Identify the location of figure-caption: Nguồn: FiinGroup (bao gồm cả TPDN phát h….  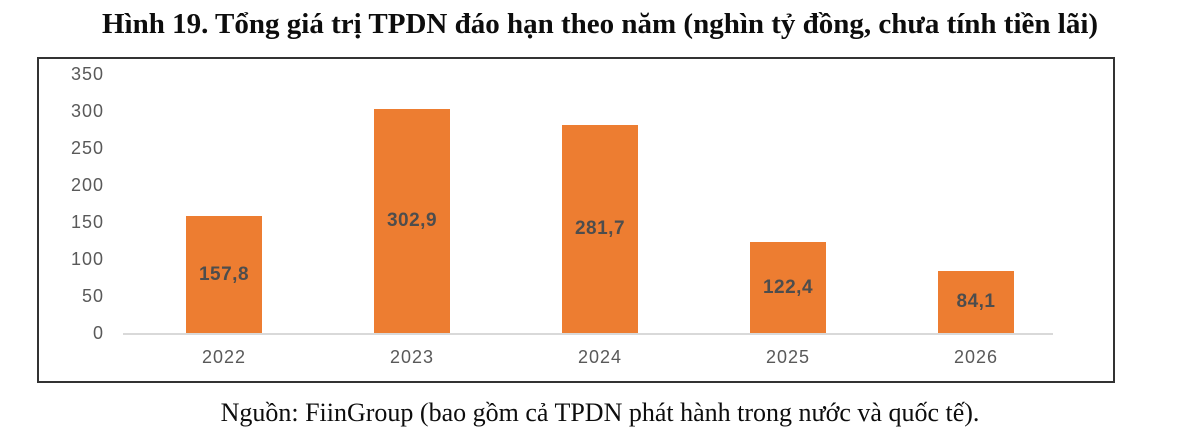
(600, 412).